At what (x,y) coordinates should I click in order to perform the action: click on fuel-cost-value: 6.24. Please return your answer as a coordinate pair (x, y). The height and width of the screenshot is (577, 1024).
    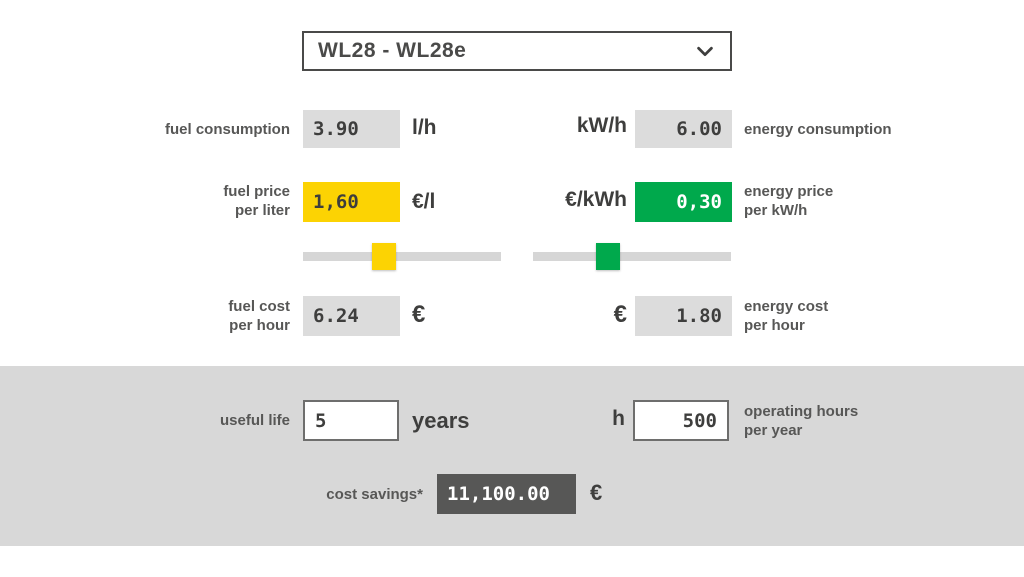
    Looking at the image, I should click on (351, 316).